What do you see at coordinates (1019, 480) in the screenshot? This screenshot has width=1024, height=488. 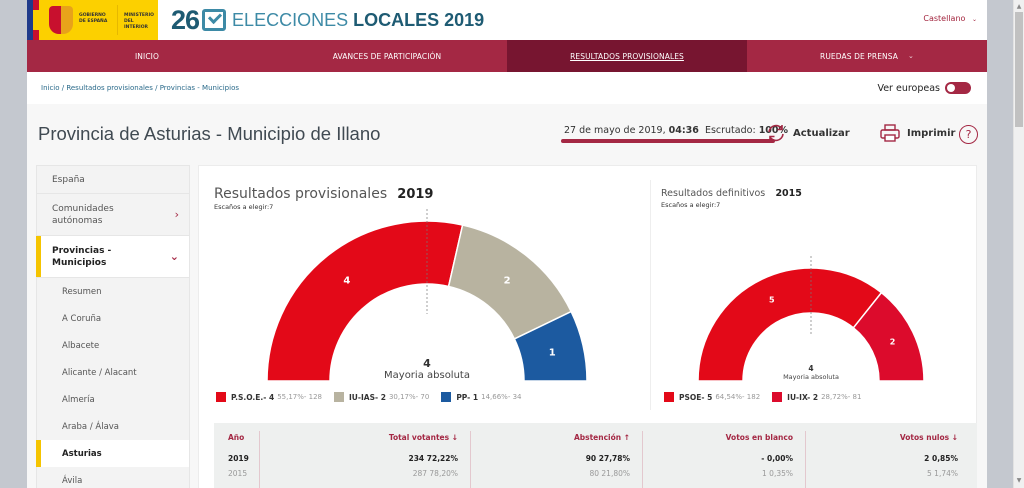 I see `scroll-down-icon: ▼` at bounding box center [1019, 480].